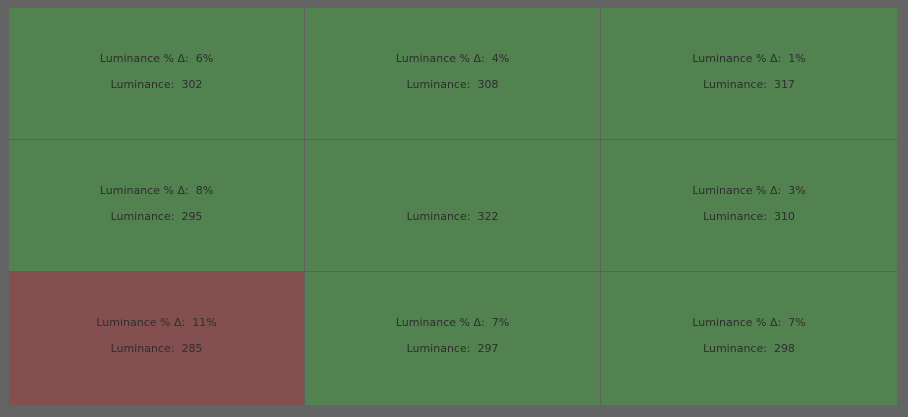 The height and width of the screenshot is (417, 908). What do you see at coordinates (452, 216) in the screenshot?
I see `luminance-value-label: Luminance: 322` at bounding box center [452, 216].